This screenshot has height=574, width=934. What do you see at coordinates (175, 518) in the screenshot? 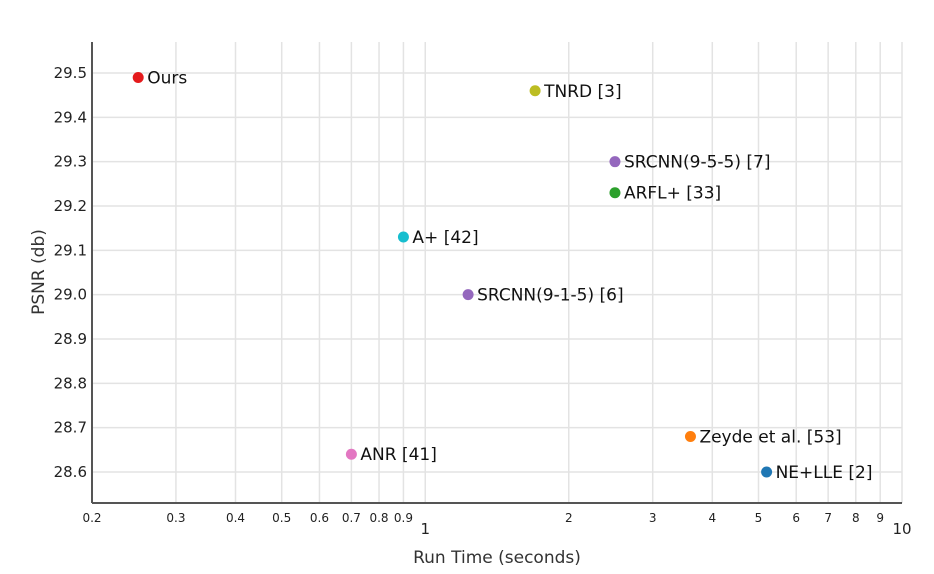
I see `x-tick-label: 0.3` at bounding box center [175, 518].